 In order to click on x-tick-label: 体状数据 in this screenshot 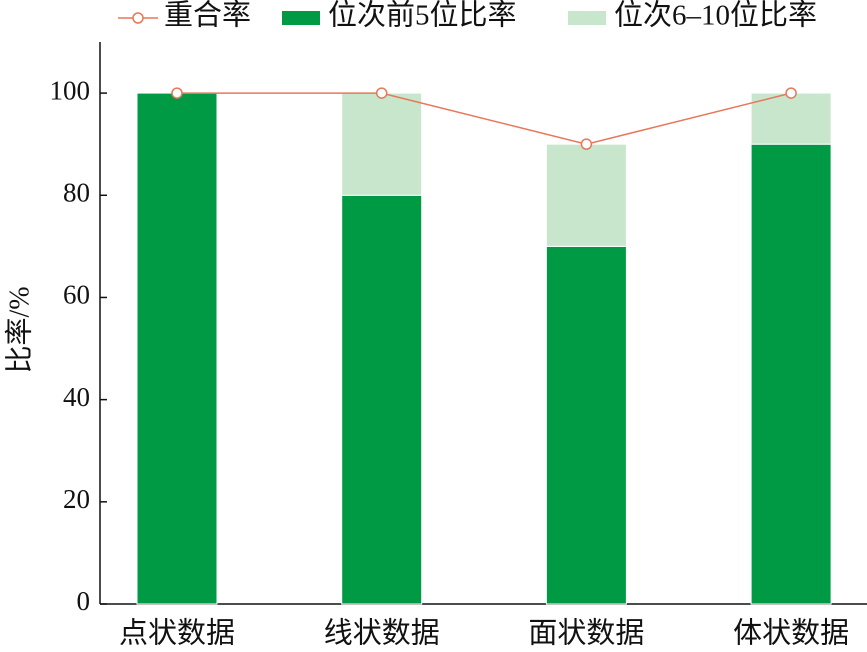, I will do `click(791, 633)`.